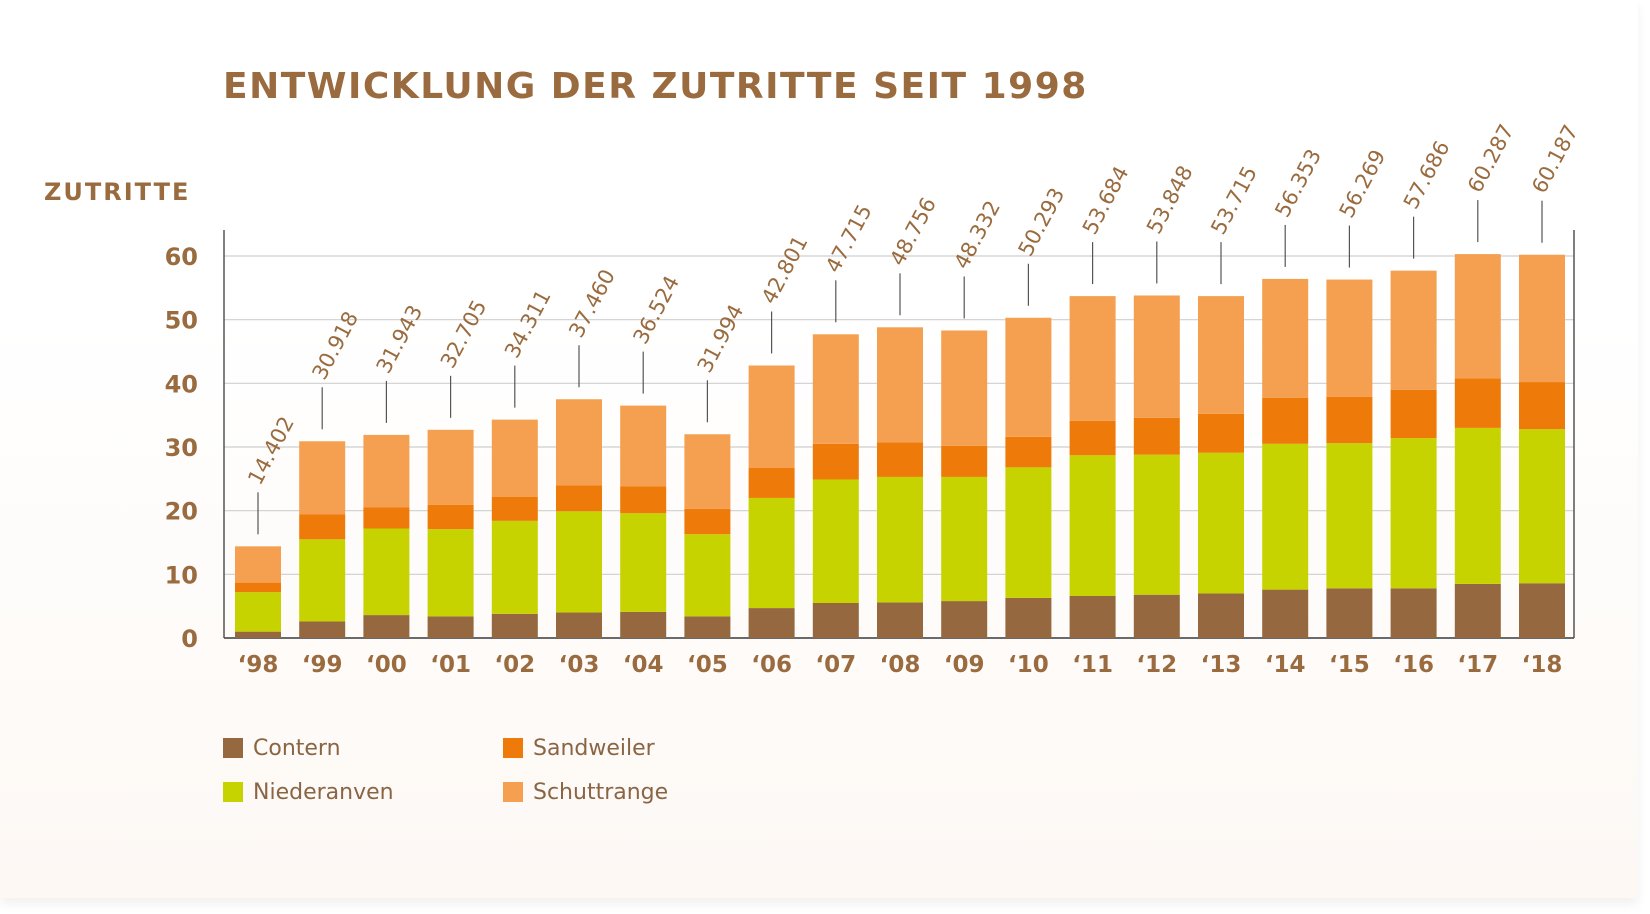  Describe the element at coordinates (835, 665) in the screenshot. I see `x-tick-label: ‘07` at that location.